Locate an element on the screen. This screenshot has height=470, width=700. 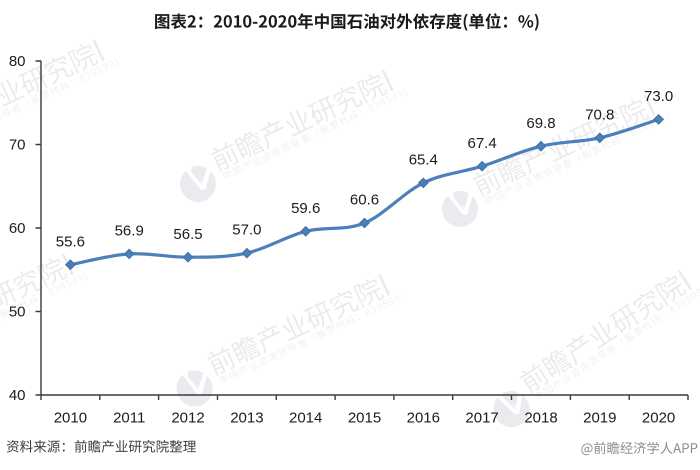
svg-text: 60.6 is located at coordinates (364, 200).